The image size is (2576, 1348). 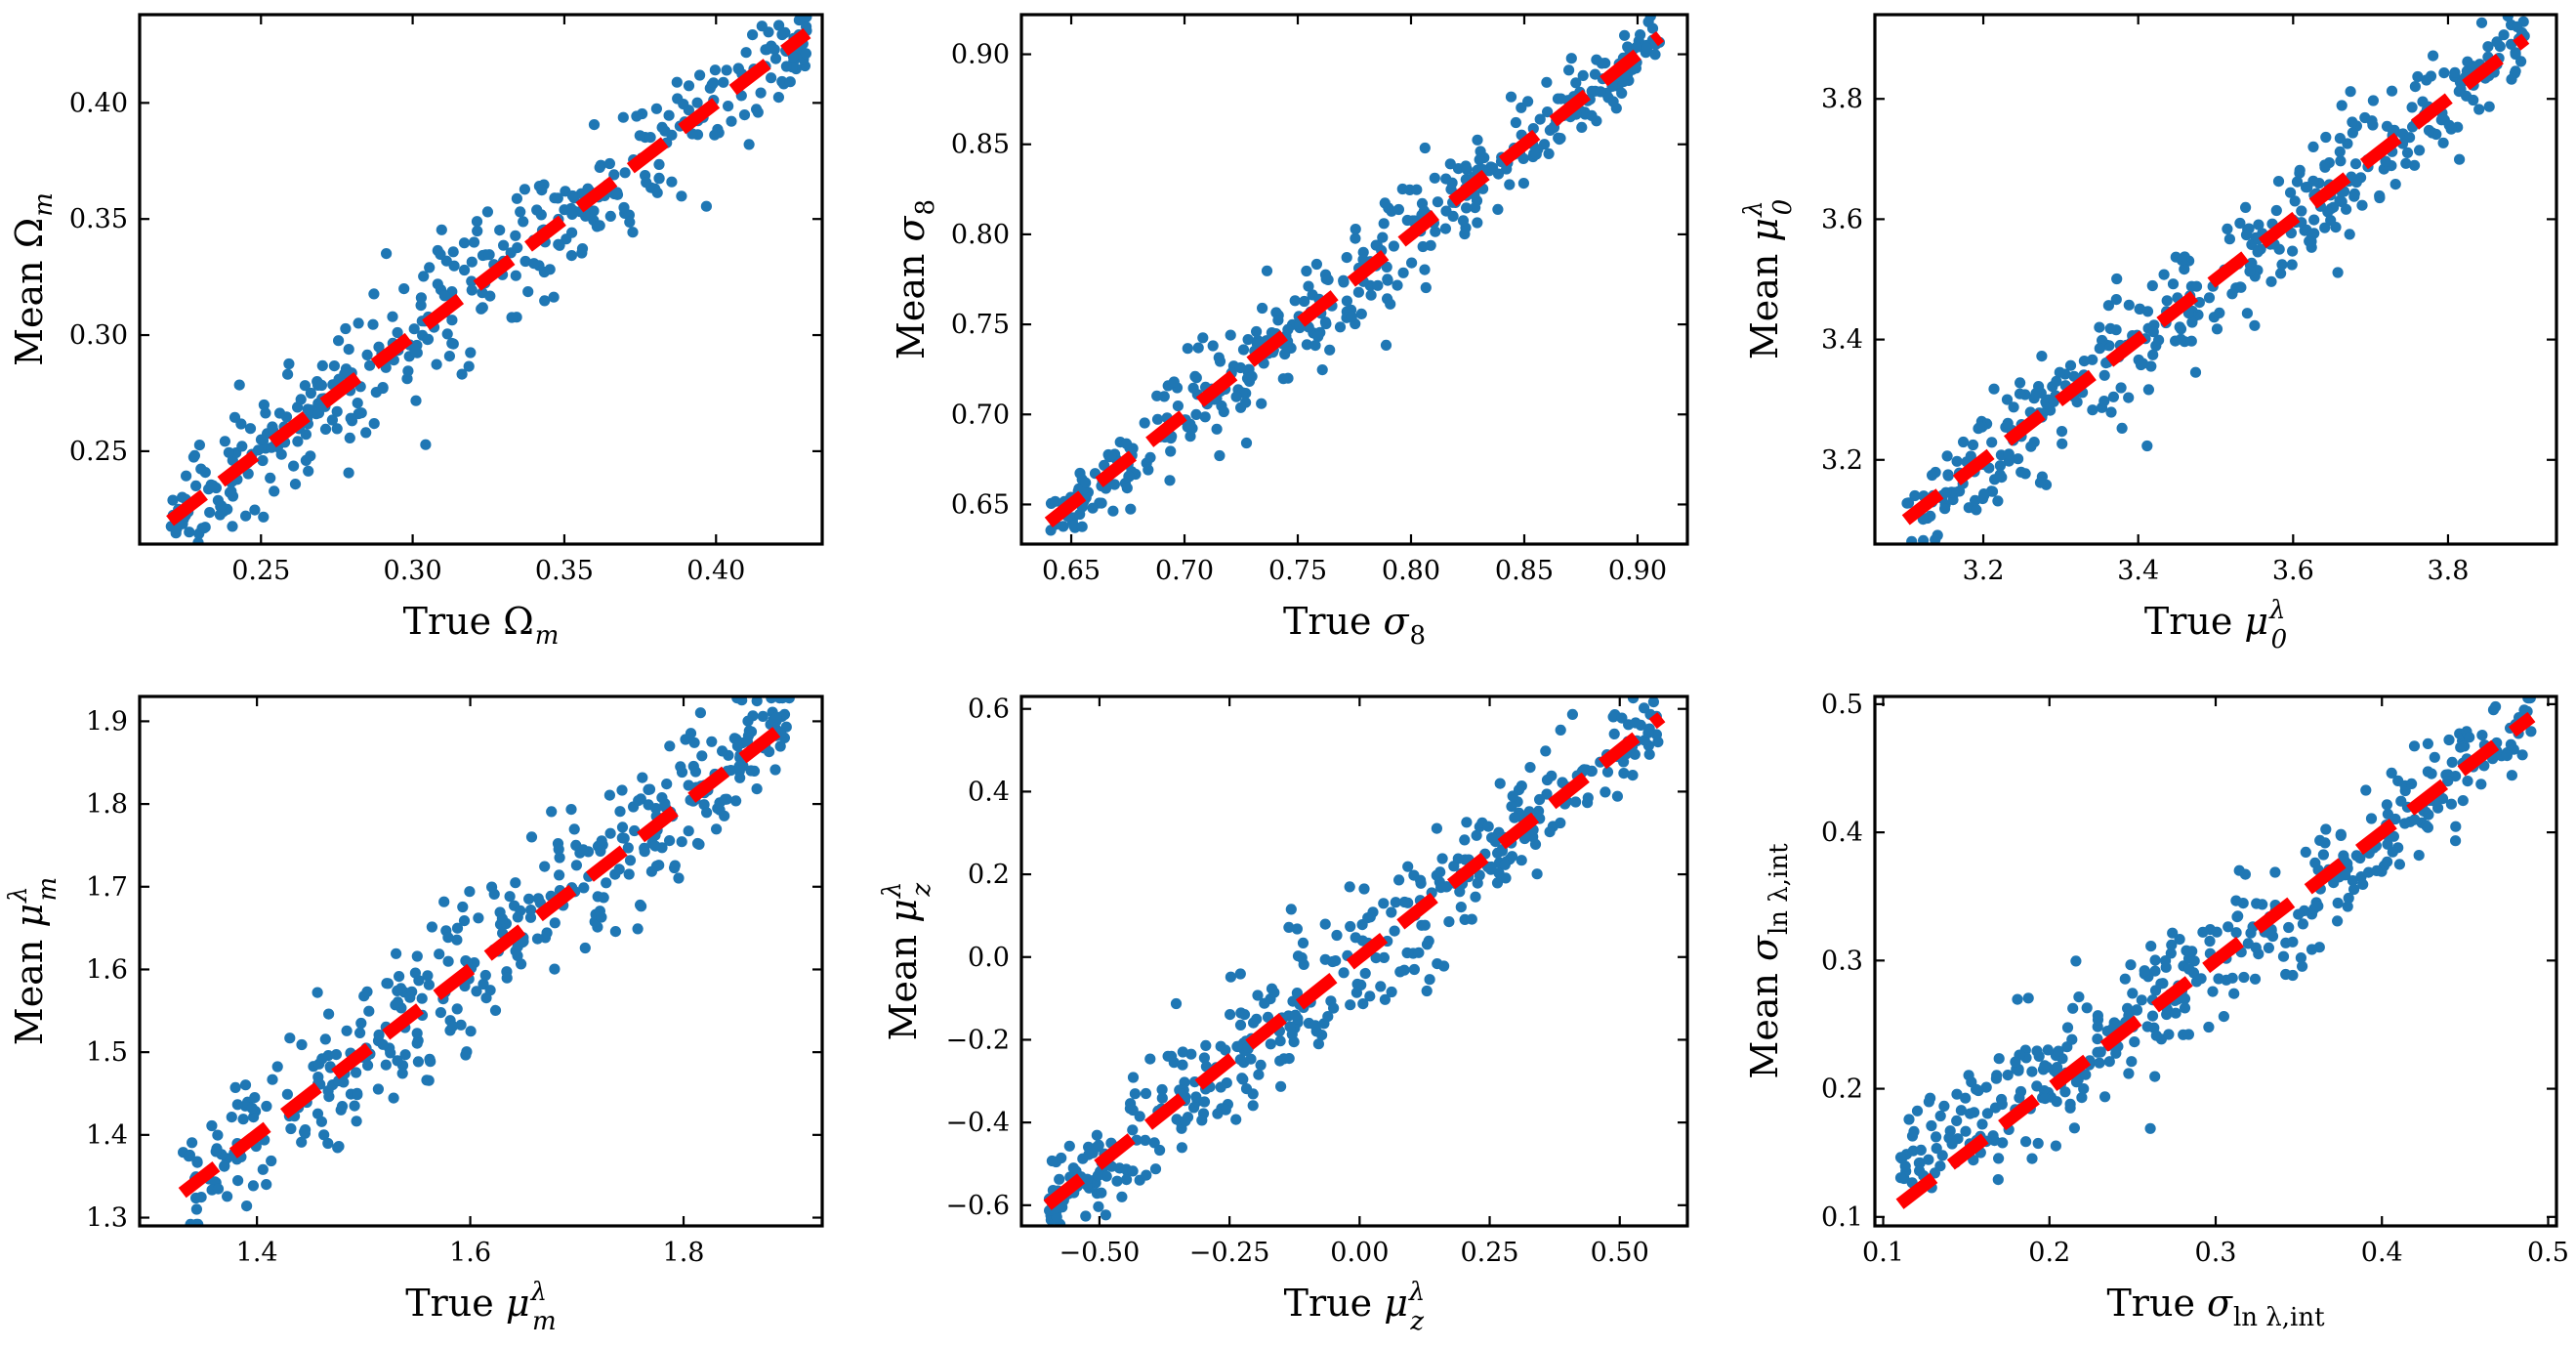 What do you see at coordinates (107, 804) in the screenshot?
I see `y-tick-label: 1.8` at bounding box center [107, 804].